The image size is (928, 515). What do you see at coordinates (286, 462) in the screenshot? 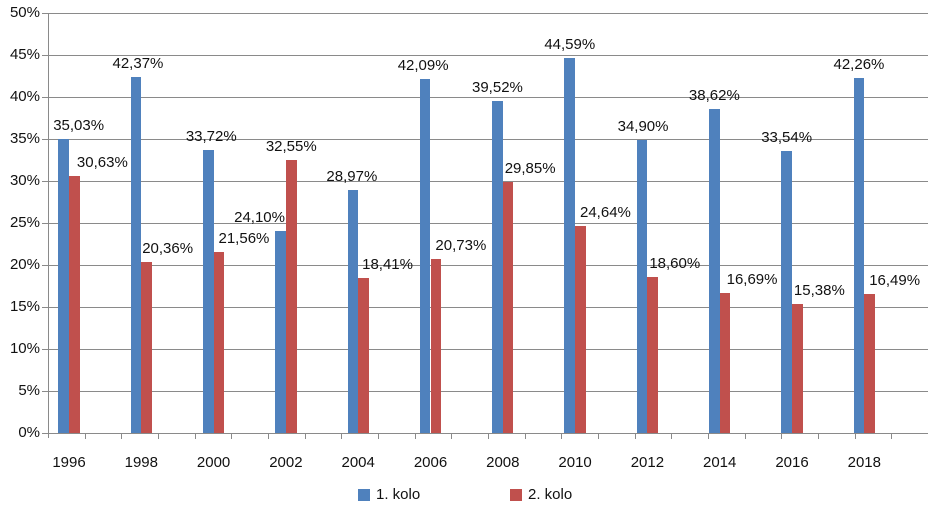
I see `x-axis-category-label: 2002` at bounding box center [286, 462].